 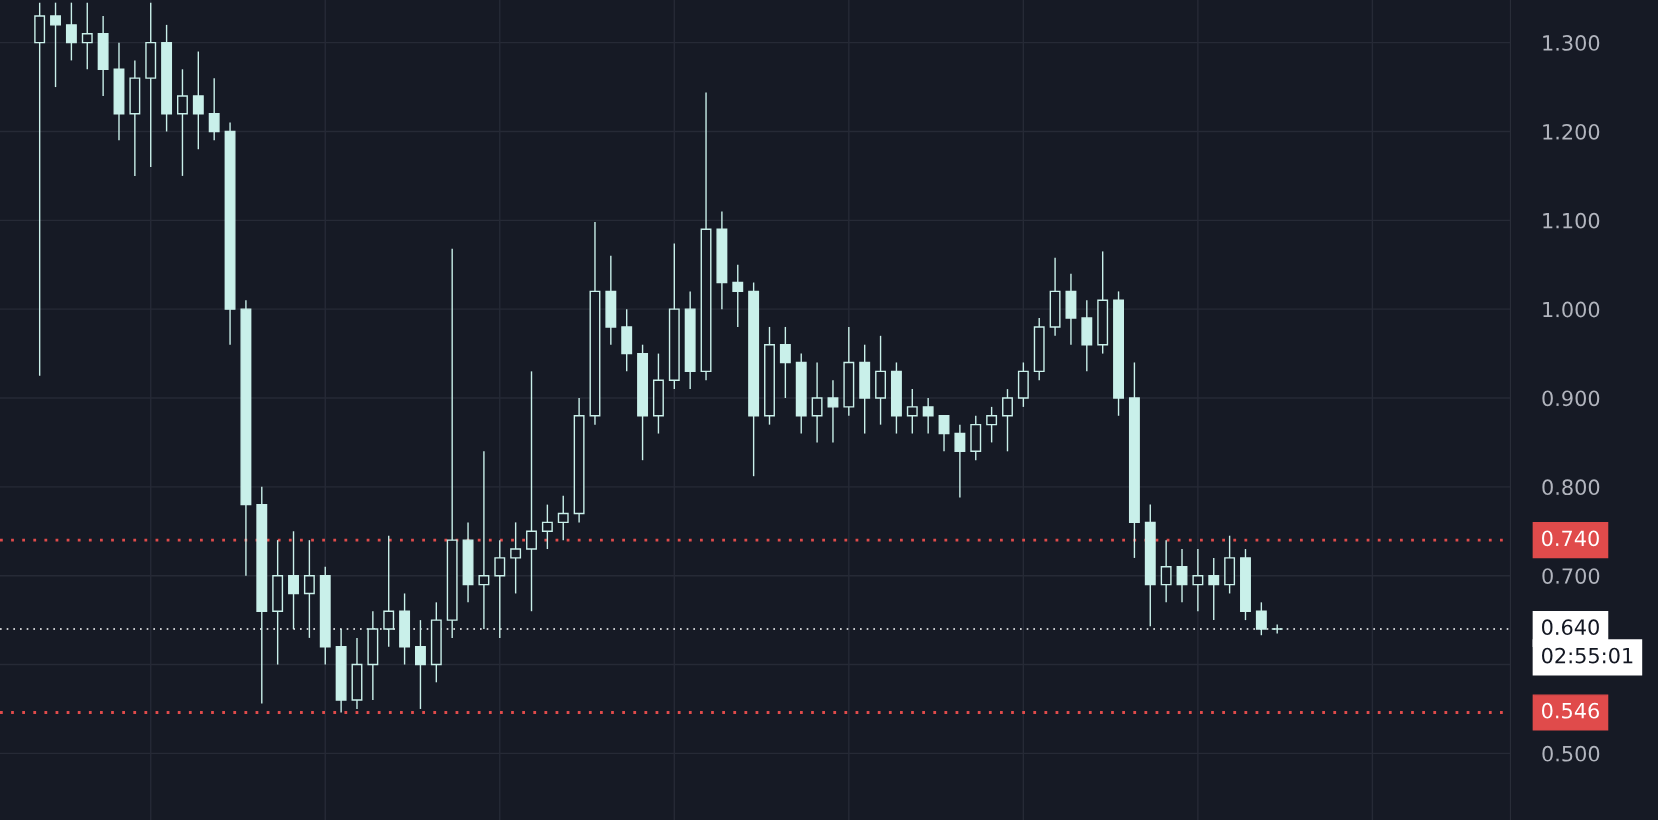 What do you see at coordinates (1570, 710) in the screenshot?
I see `ref-line-label: 0.546` at bounding box center [1570, 710].